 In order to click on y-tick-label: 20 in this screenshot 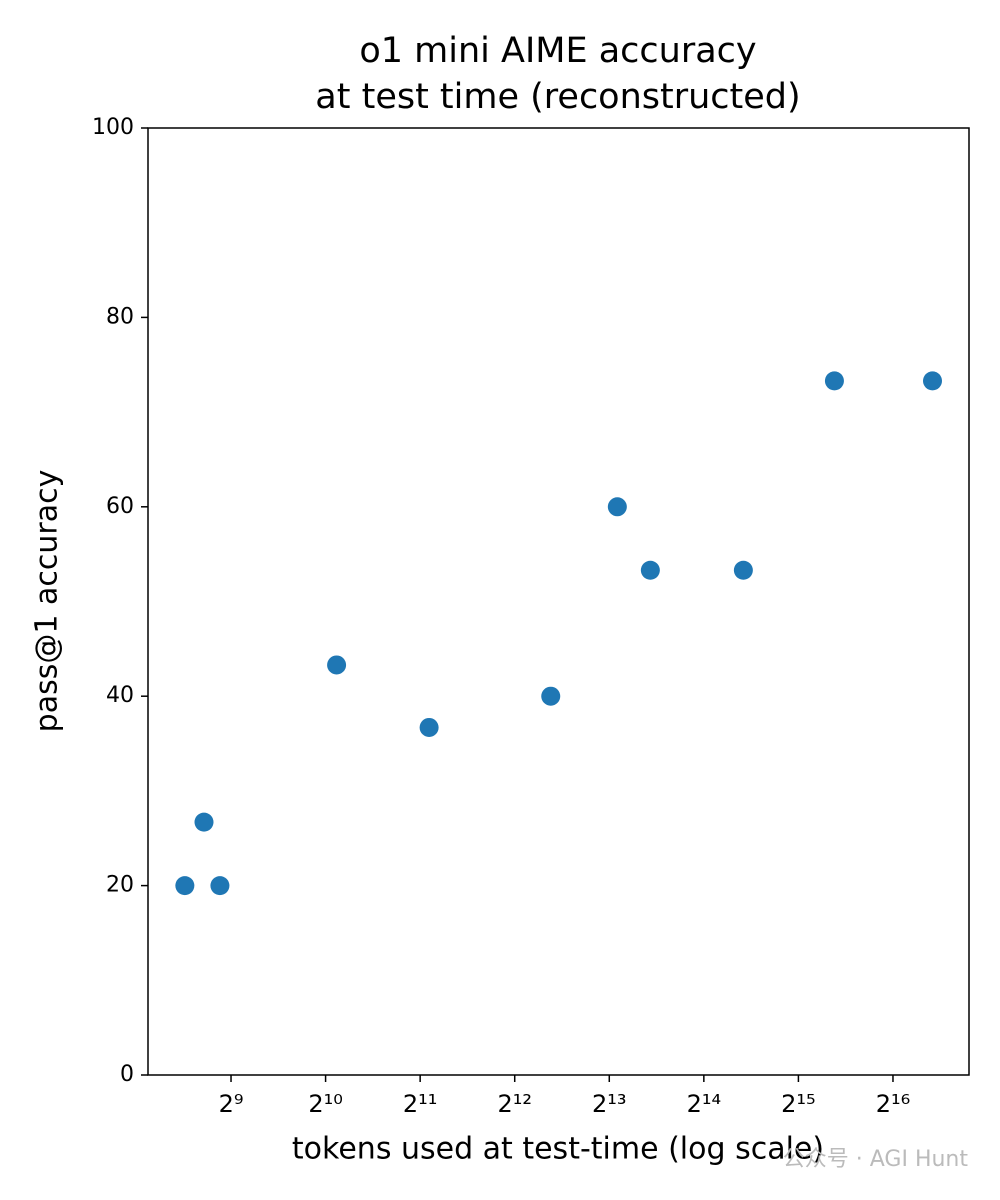, I will do `click(120, 885)`.